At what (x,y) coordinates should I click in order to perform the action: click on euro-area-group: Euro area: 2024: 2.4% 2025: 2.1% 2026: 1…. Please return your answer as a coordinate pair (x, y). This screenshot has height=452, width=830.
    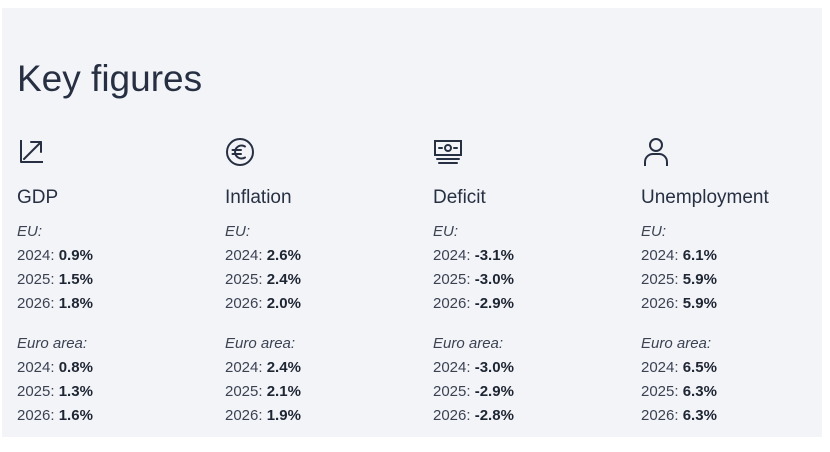
    Looking at the image, I should click on (325, 380).